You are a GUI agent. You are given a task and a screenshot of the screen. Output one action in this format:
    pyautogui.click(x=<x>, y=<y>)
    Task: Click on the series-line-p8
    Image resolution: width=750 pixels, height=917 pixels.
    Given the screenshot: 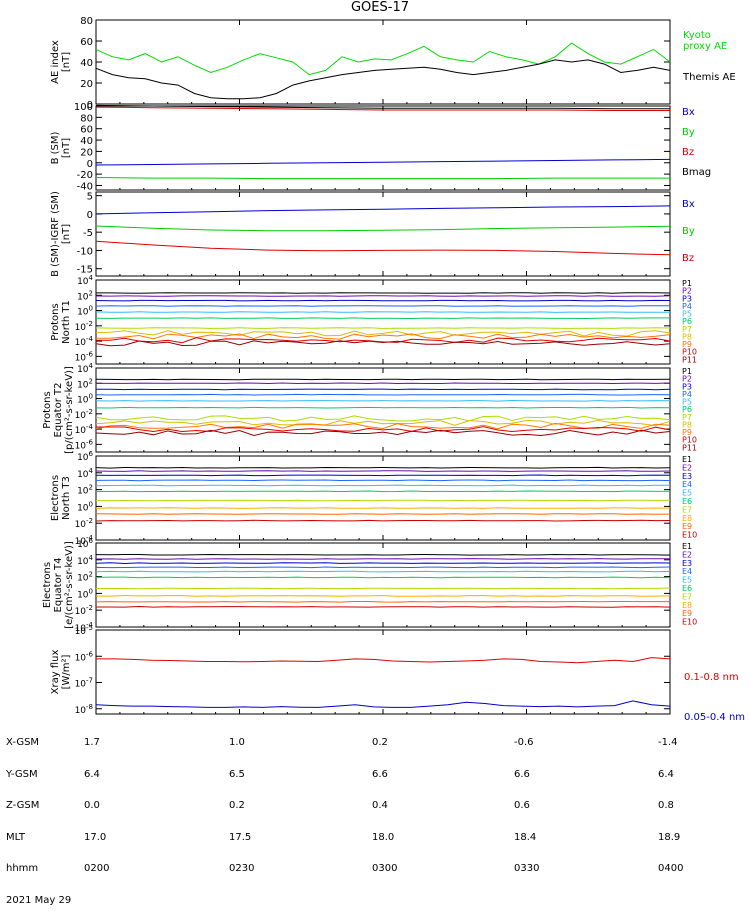 What is the action you would take?
    pyautogui.click(x=383, y=333)
    